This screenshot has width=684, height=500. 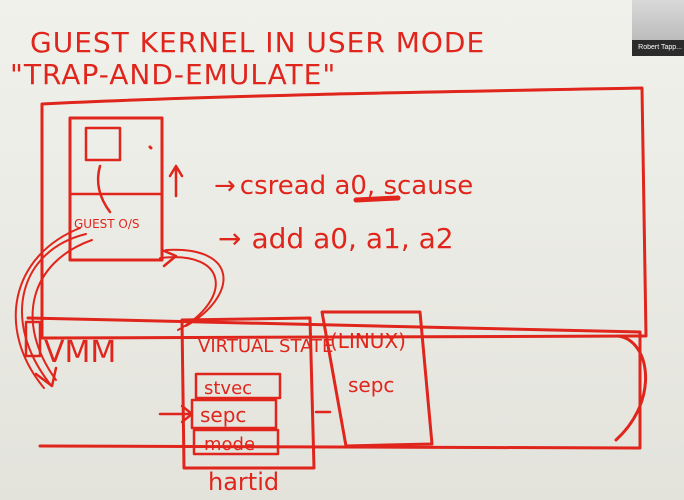 I want to click on up-arrow, so click(x=176, y=181).